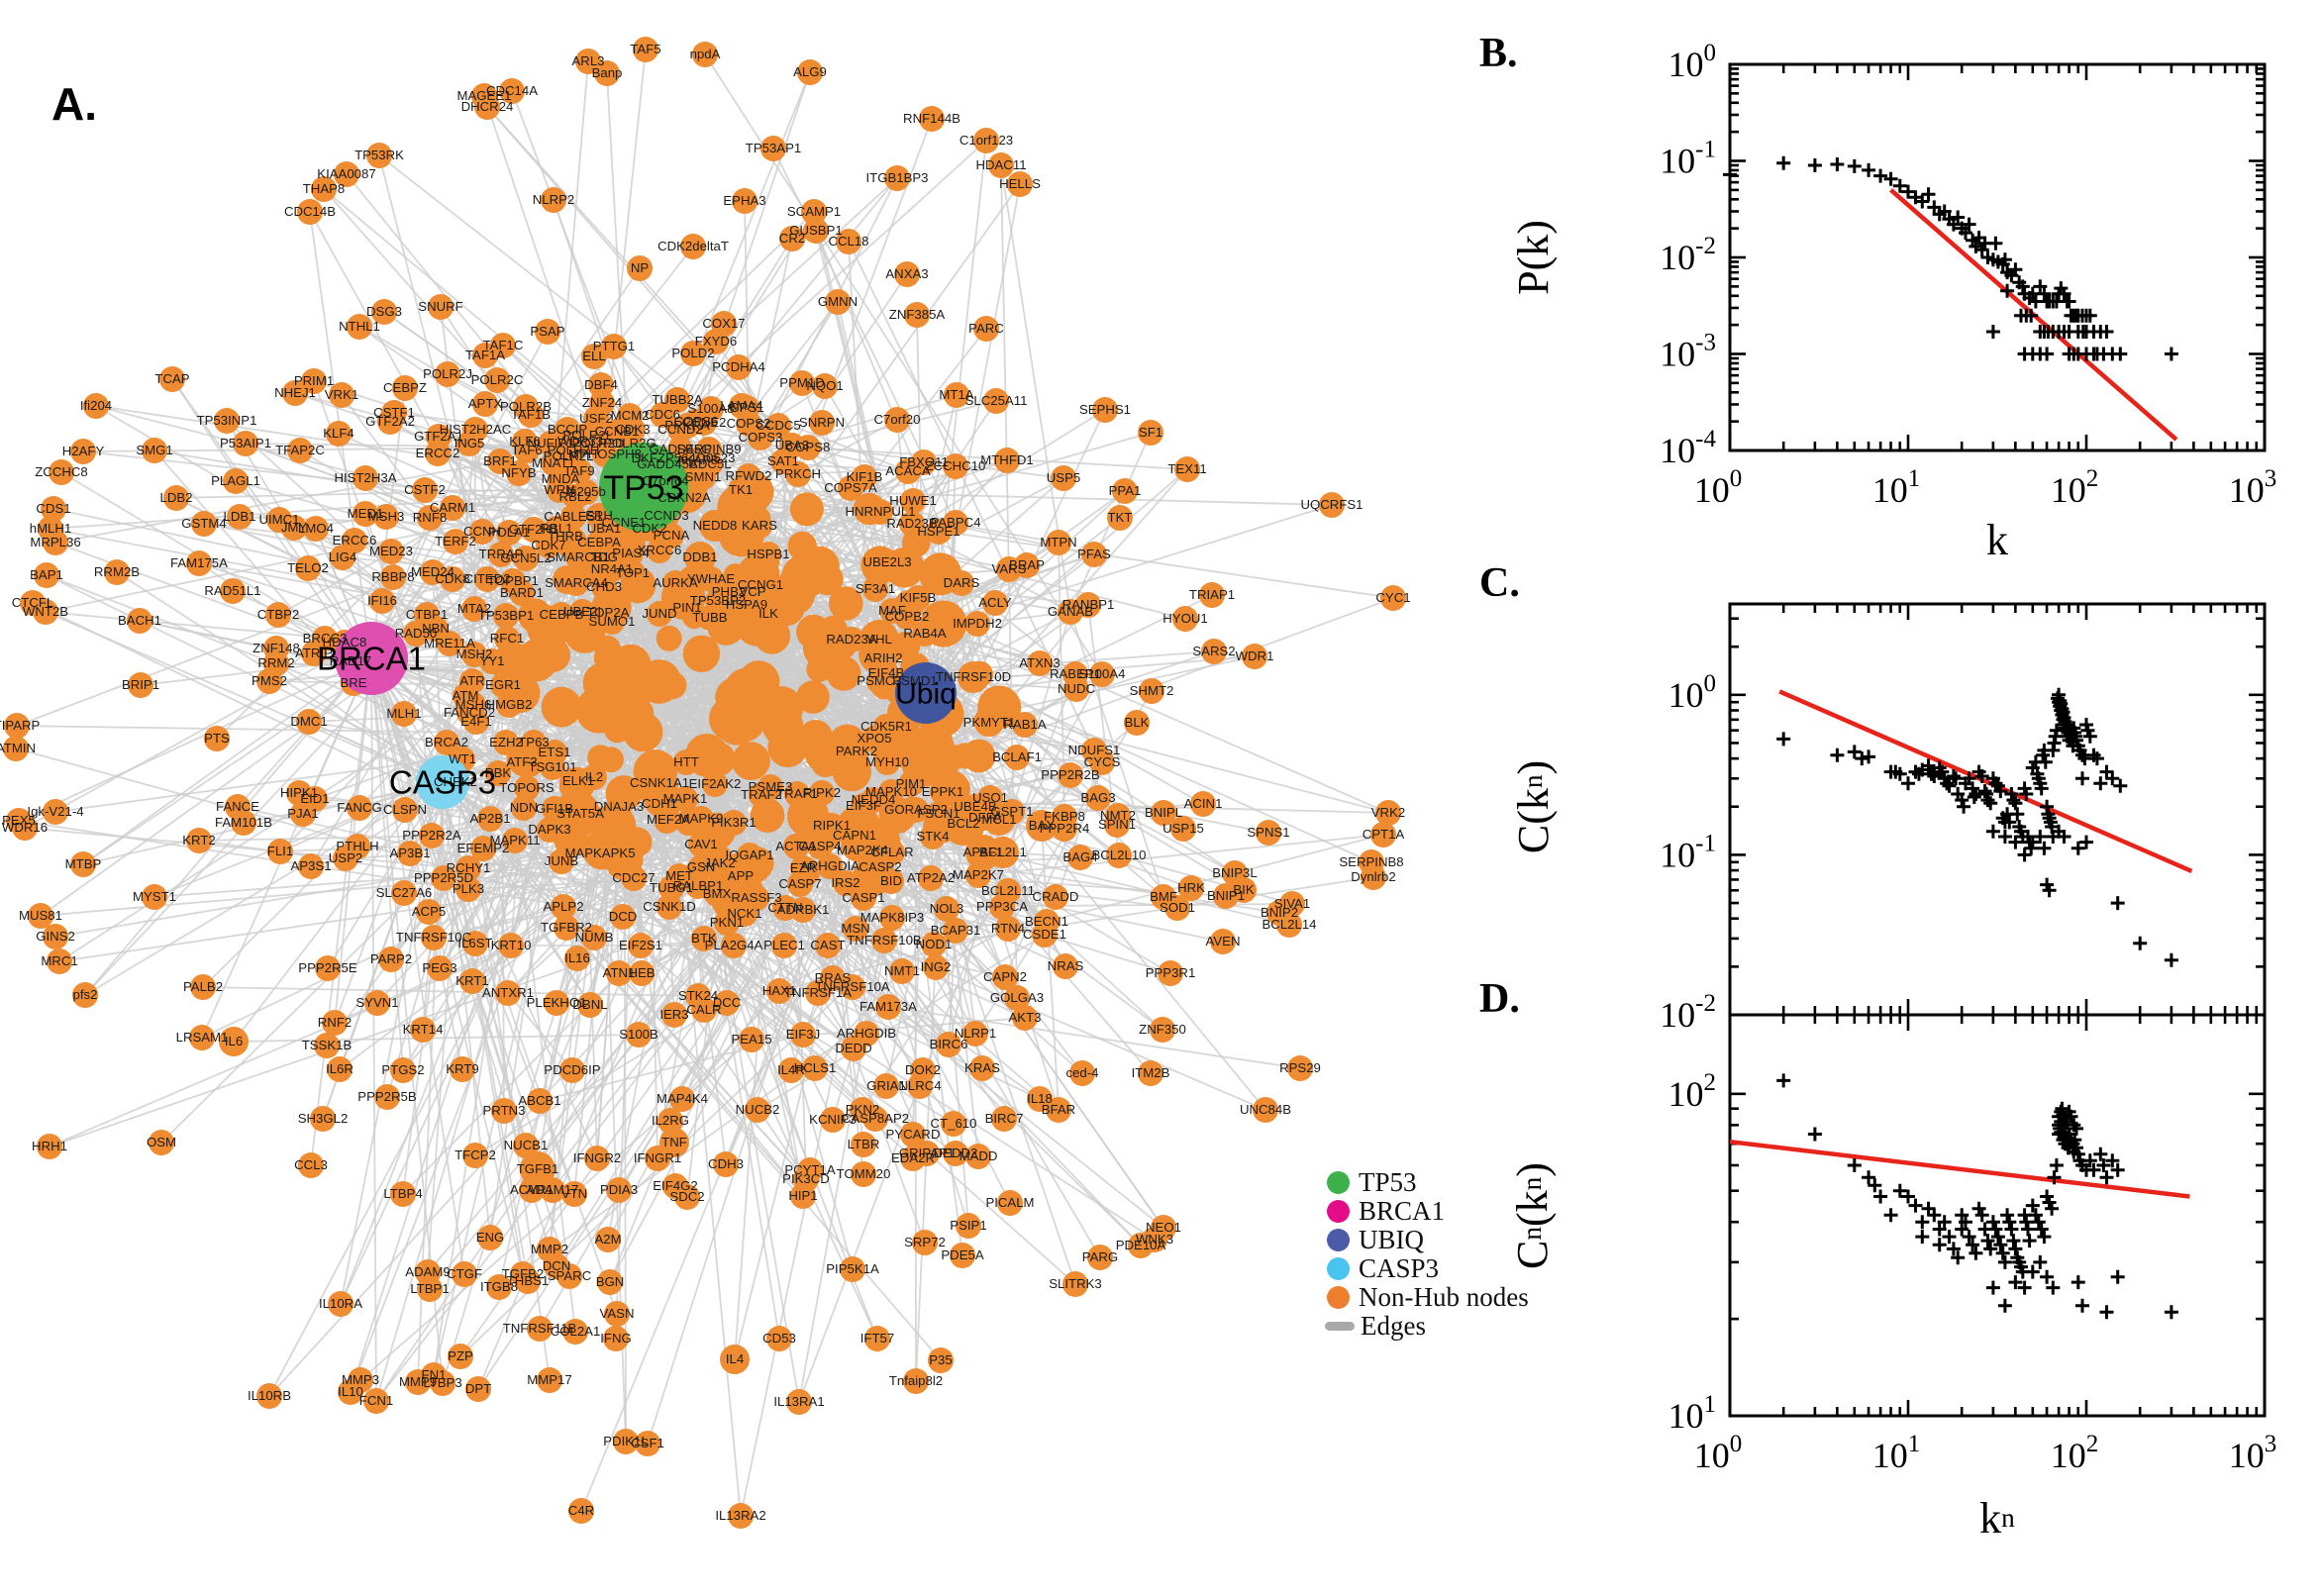  What do you see at coordinates (749, 855) in the screenshot?
I see `network-node-label: IQGAP1` at bounding box center [749, 855].